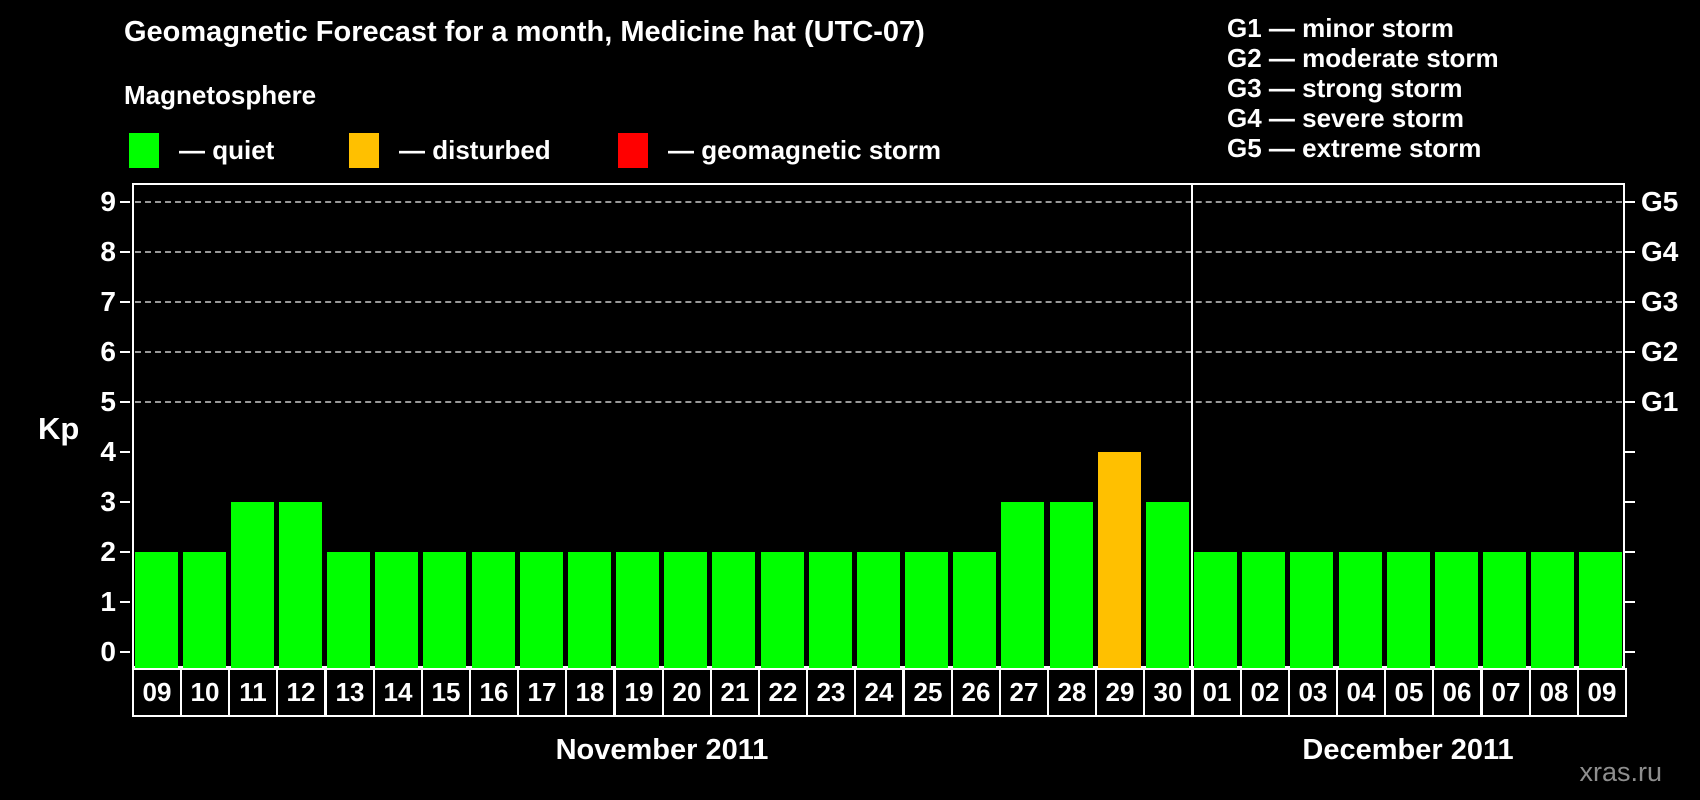  I want to click on legend-swatch-storm, so click(633, 150).